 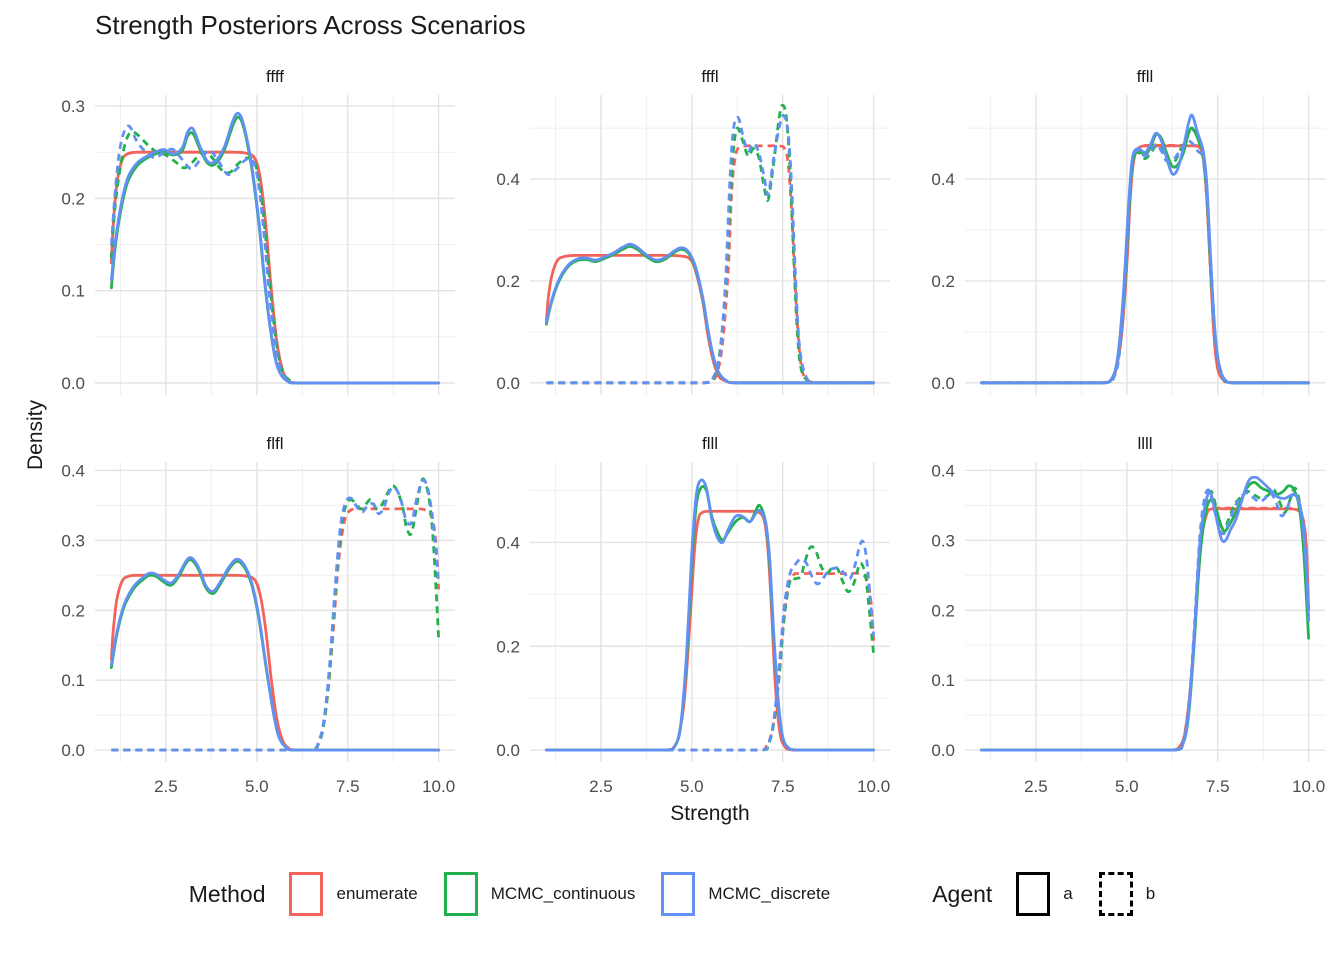 What do you see at coordinates (1150, 893) in the screenshot?
I see `legend-label-agent-b: b` at bounding box center [1150, 893].